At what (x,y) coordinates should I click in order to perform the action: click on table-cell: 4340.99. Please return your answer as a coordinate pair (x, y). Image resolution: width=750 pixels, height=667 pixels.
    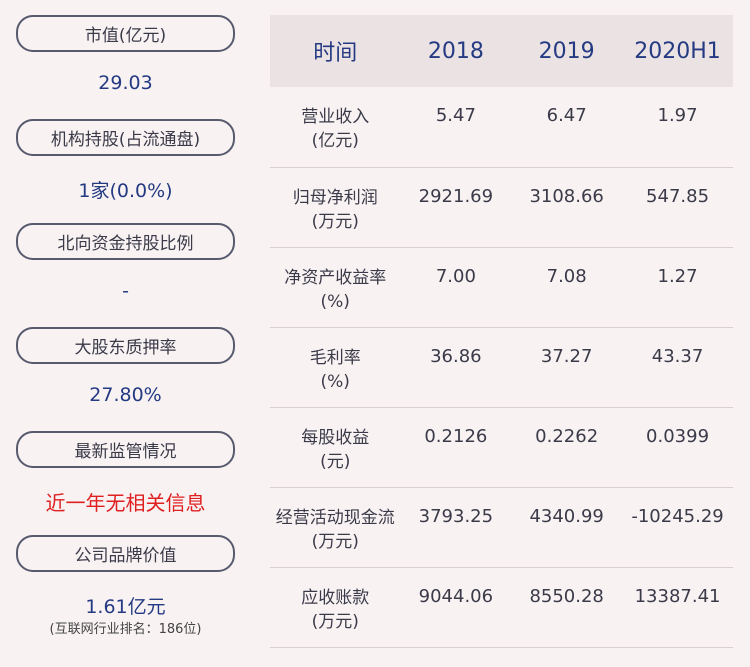
    Looking at the image, I should click on (567, 527).